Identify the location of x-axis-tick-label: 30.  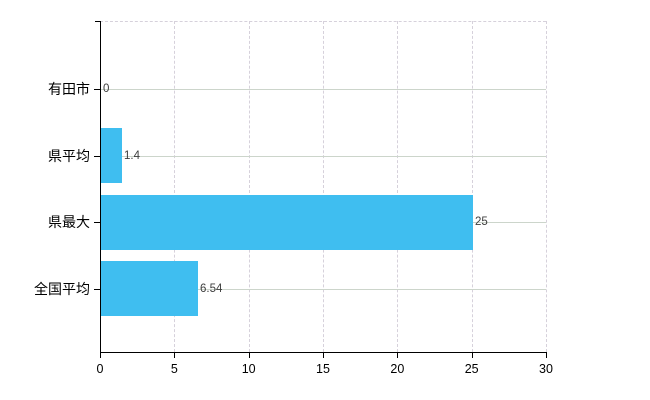
(546, 369).